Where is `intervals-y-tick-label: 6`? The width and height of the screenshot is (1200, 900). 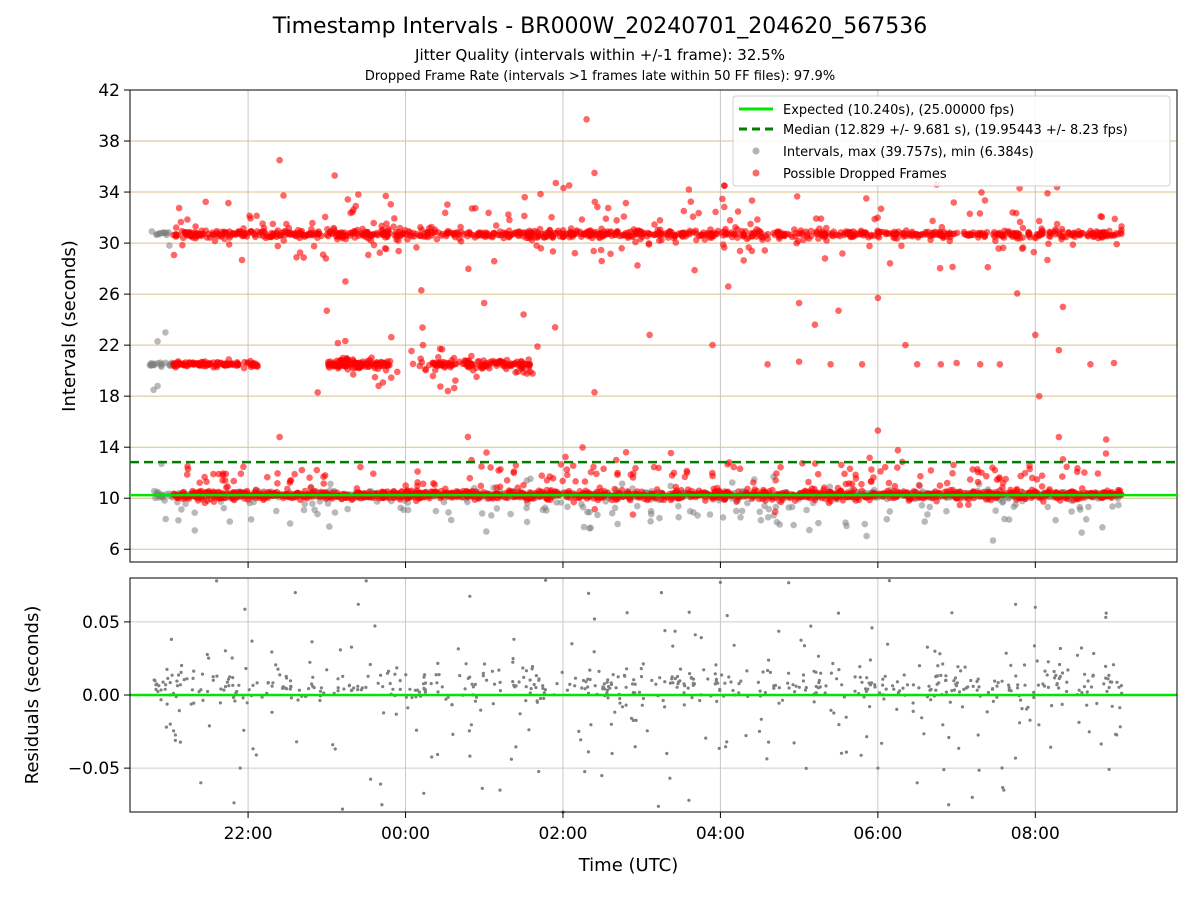 intervals-y-tick-label: 6 is located at coordinates (114, 550).